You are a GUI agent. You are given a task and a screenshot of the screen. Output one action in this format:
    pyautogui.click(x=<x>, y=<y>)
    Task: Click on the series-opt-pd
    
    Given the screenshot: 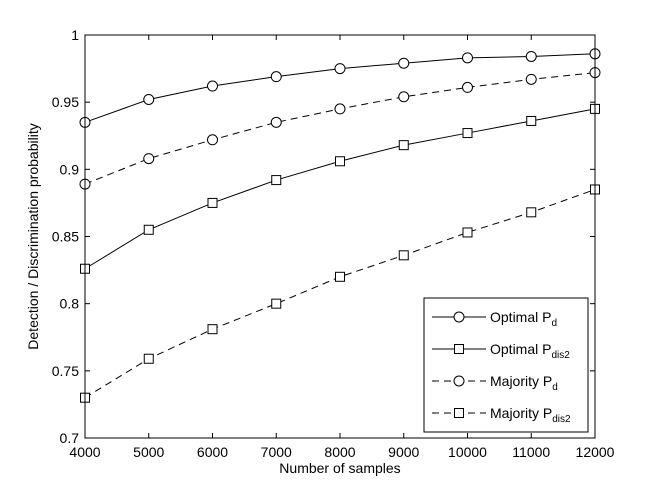 What is the action you would take?
    pyautogui.click(x=340, y=88)
    